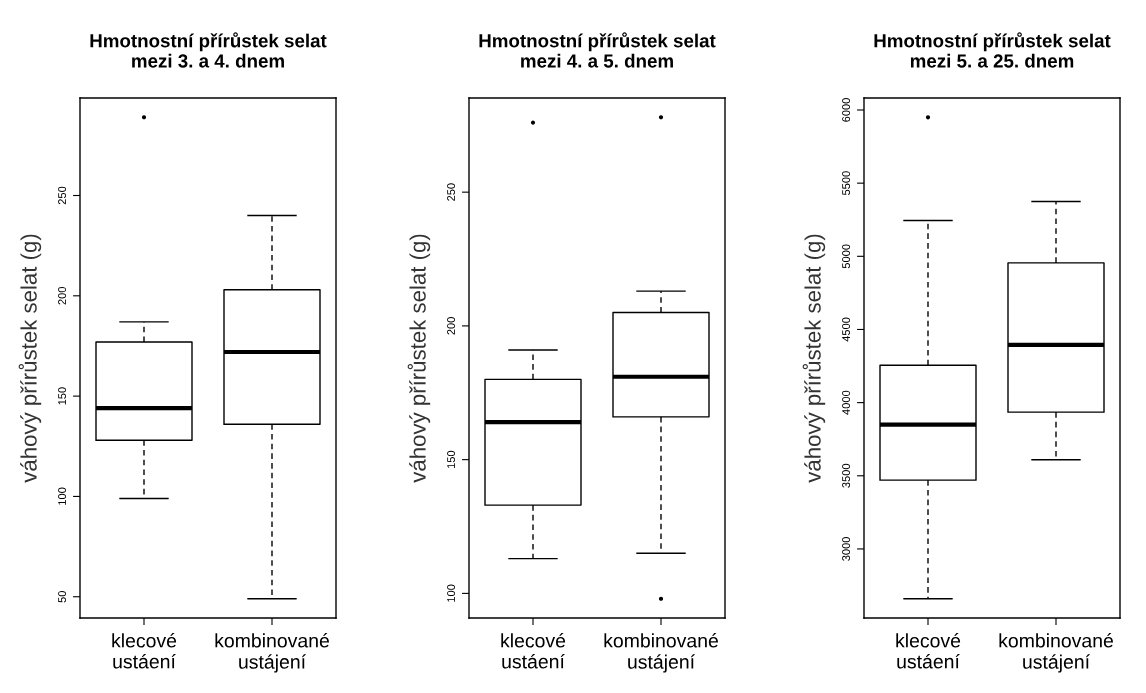 The height and width of the screenshot is (693, 1146). What do you see at coordinates (846, 549) in the screenshot?
I see `y-tick-label: 3000` at bounding box center [846, 549].